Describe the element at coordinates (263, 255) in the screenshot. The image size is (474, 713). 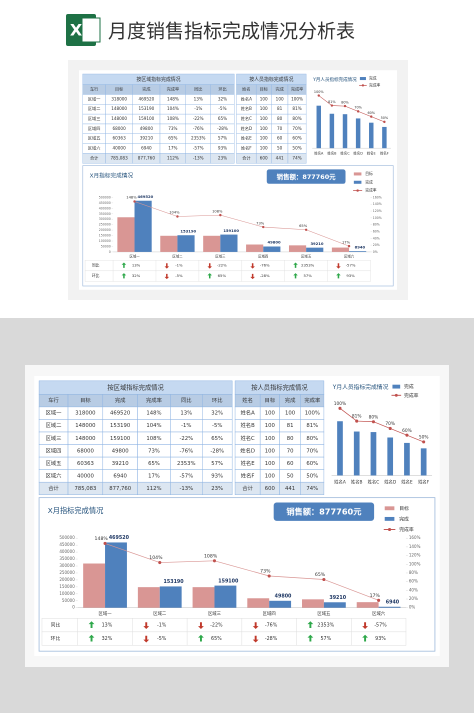
I see `x-tick-label: 区域四` at that location.